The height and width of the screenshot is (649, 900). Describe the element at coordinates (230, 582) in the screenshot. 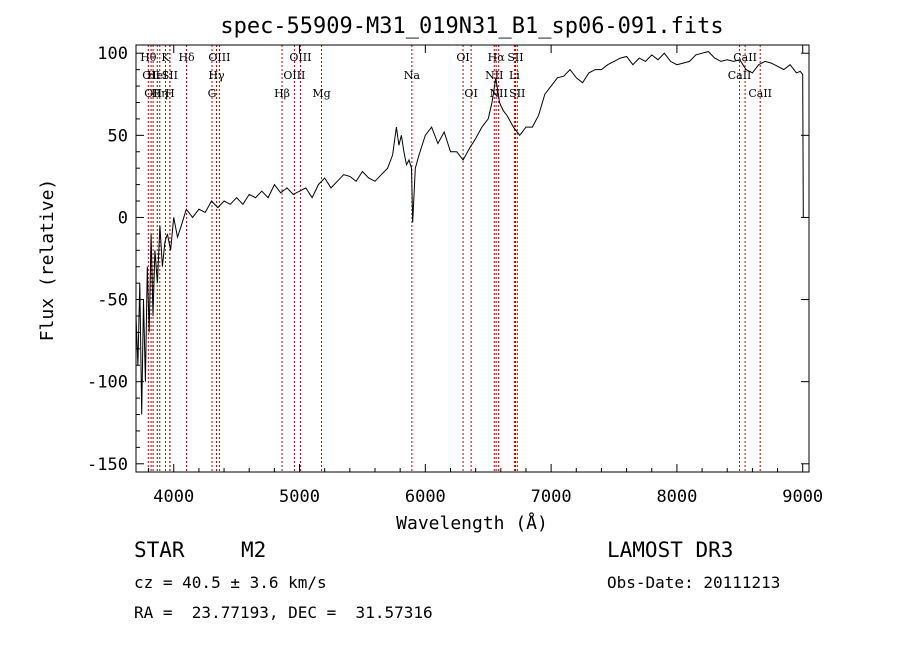

I see `redshift-cz: cz = 40.5 ± 3.6 km/s` at that location.